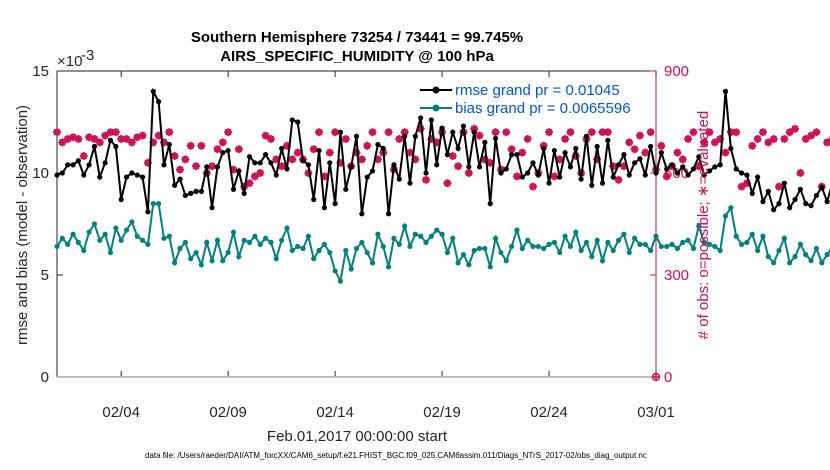 The height and width of the screenshot is (470, 830). What do you see at coordinates (87, 55) in the screenshot?
I see `exponent-power: -3` at bounding box center [87, 55].